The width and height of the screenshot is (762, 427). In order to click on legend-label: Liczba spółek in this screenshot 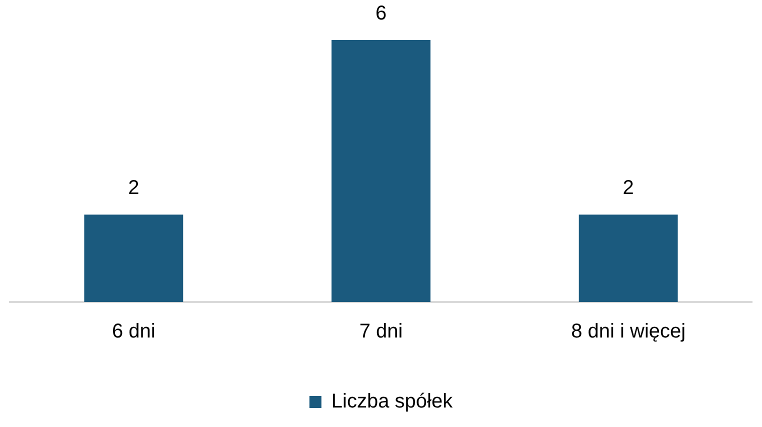, I will do `click(392, 401)`.